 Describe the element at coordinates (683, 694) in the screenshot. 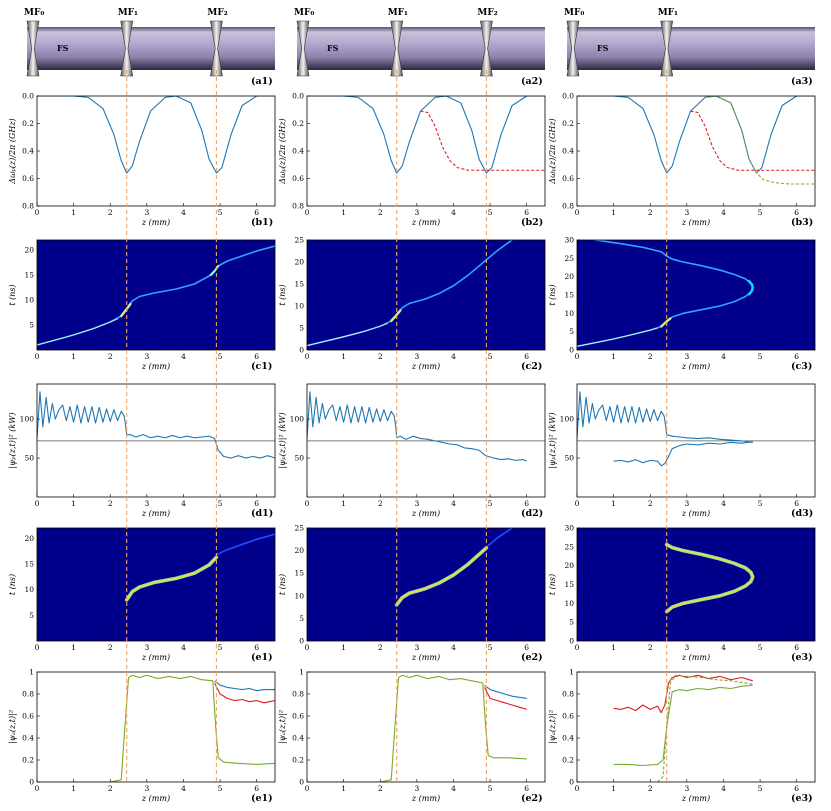

I see `series-line-red` at that location.